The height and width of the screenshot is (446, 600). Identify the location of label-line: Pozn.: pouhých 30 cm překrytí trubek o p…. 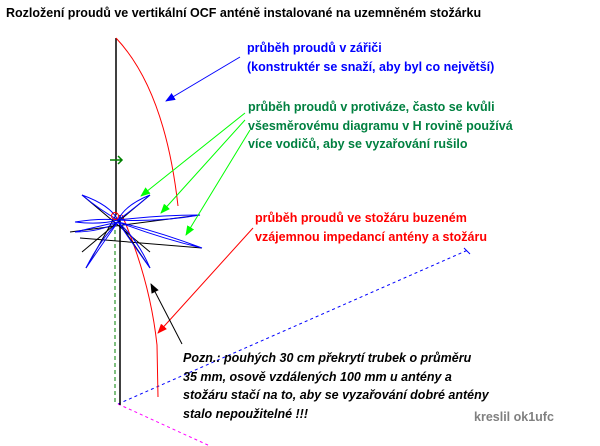
(327, 358).